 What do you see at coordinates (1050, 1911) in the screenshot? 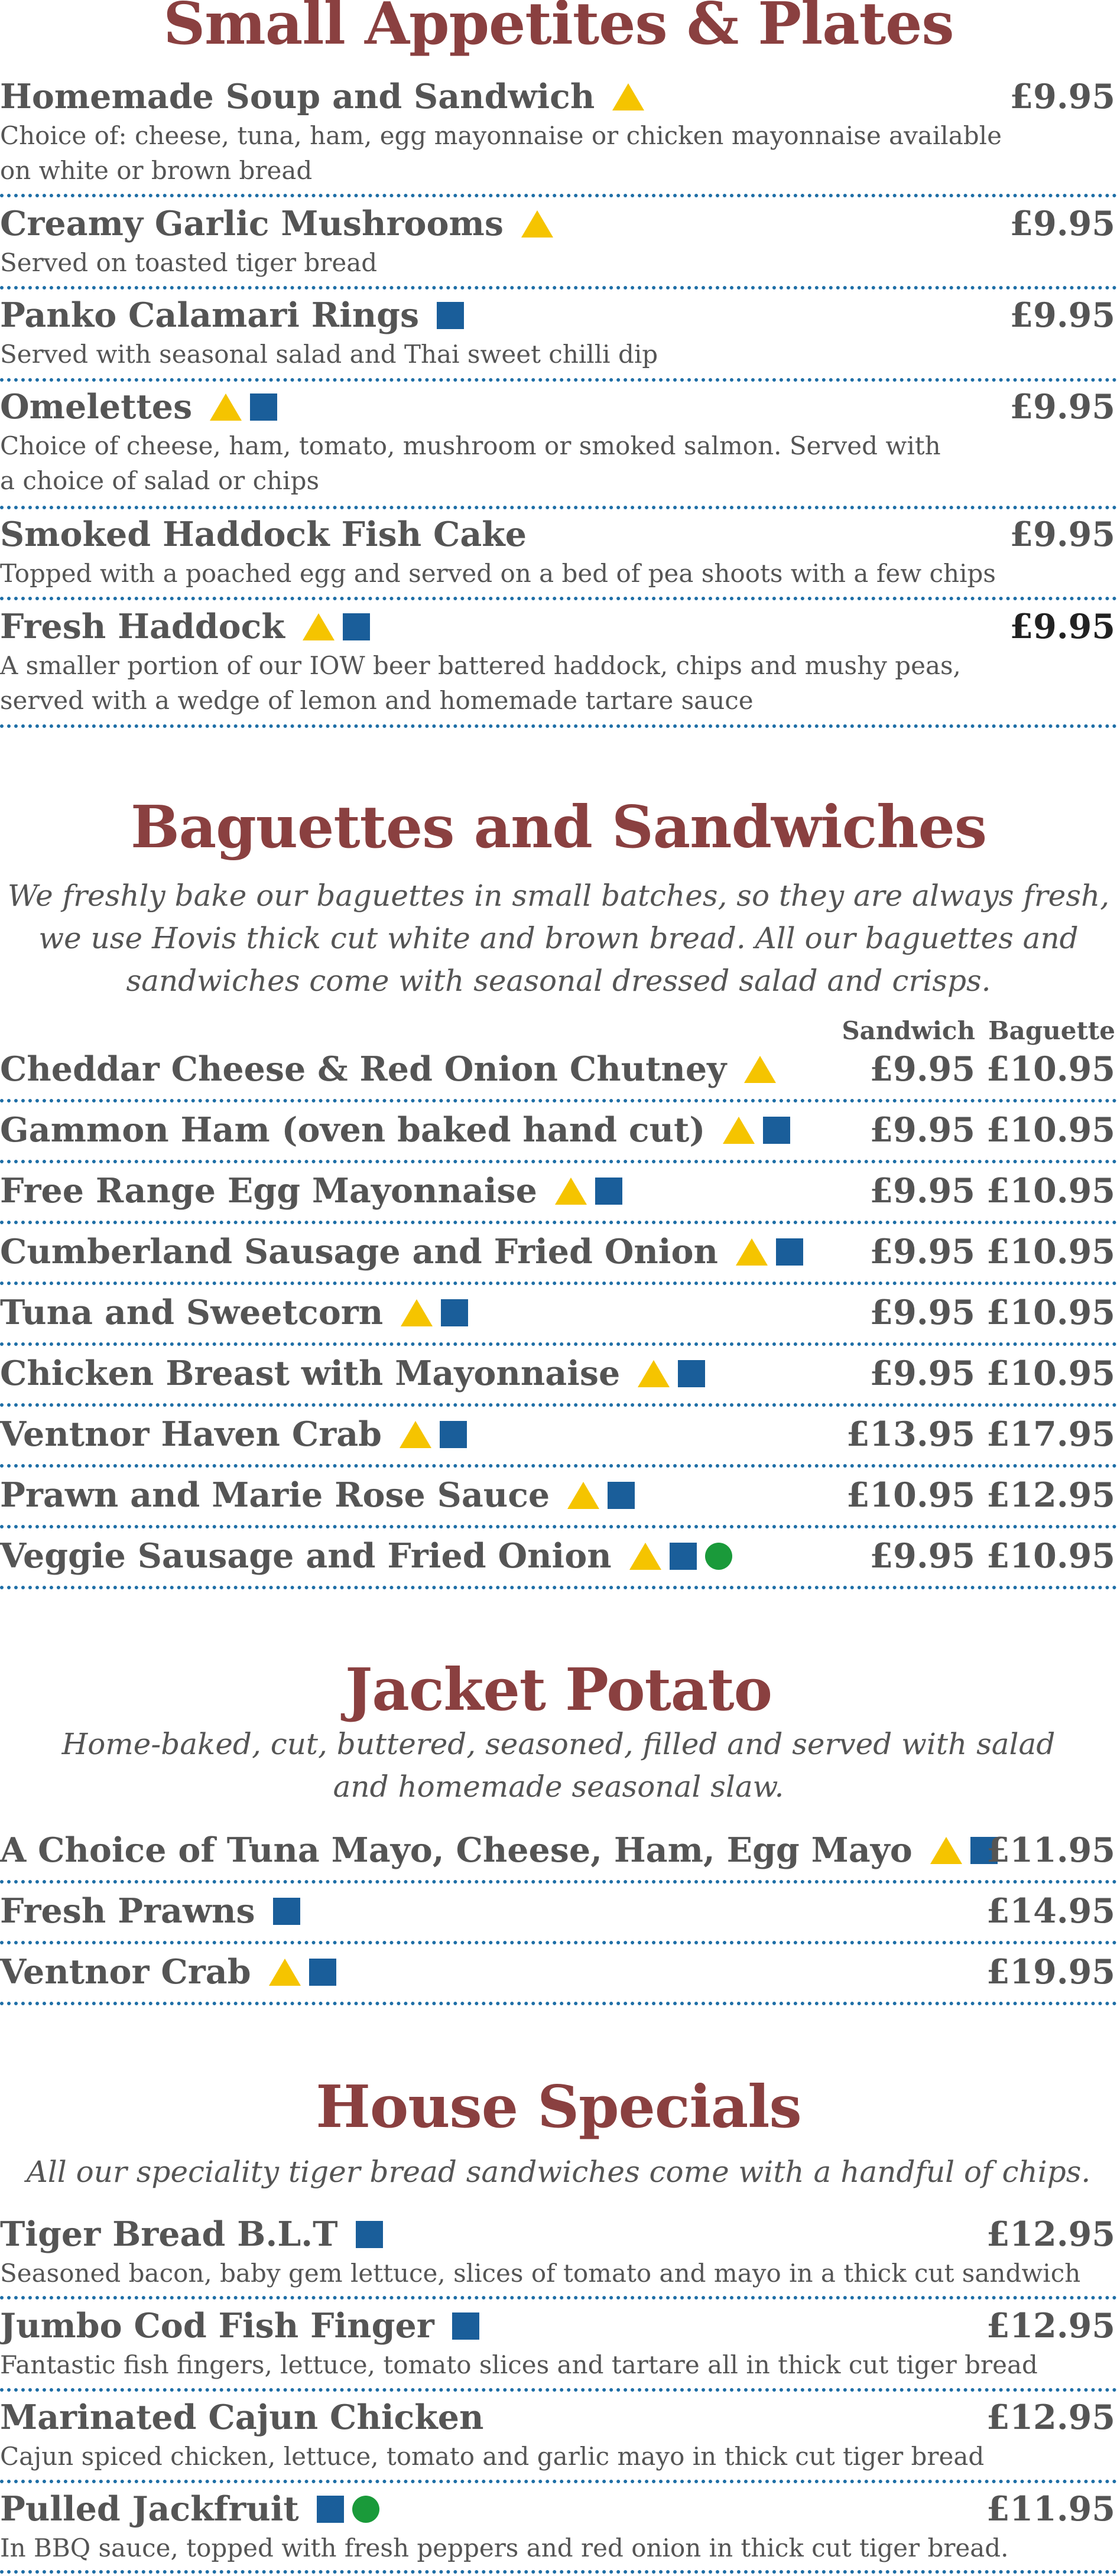
I see `item-price: £14.95` at bounding box center [1050, 1911].